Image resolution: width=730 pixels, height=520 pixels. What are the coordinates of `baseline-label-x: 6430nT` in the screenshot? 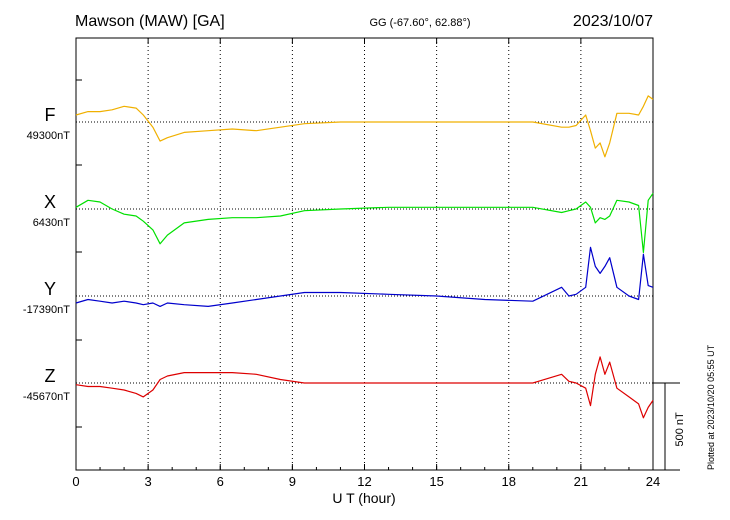 It's located at (52, 223).